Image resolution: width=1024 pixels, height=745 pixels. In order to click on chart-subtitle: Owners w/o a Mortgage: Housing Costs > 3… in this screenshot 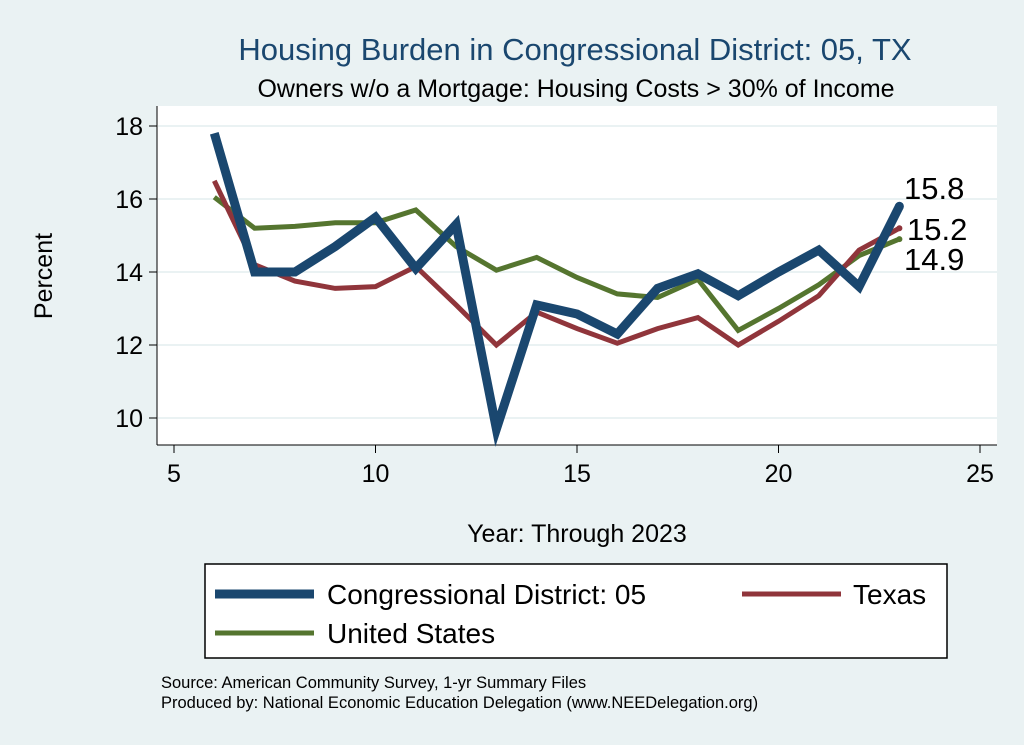, I will do `click(575, 89)`.